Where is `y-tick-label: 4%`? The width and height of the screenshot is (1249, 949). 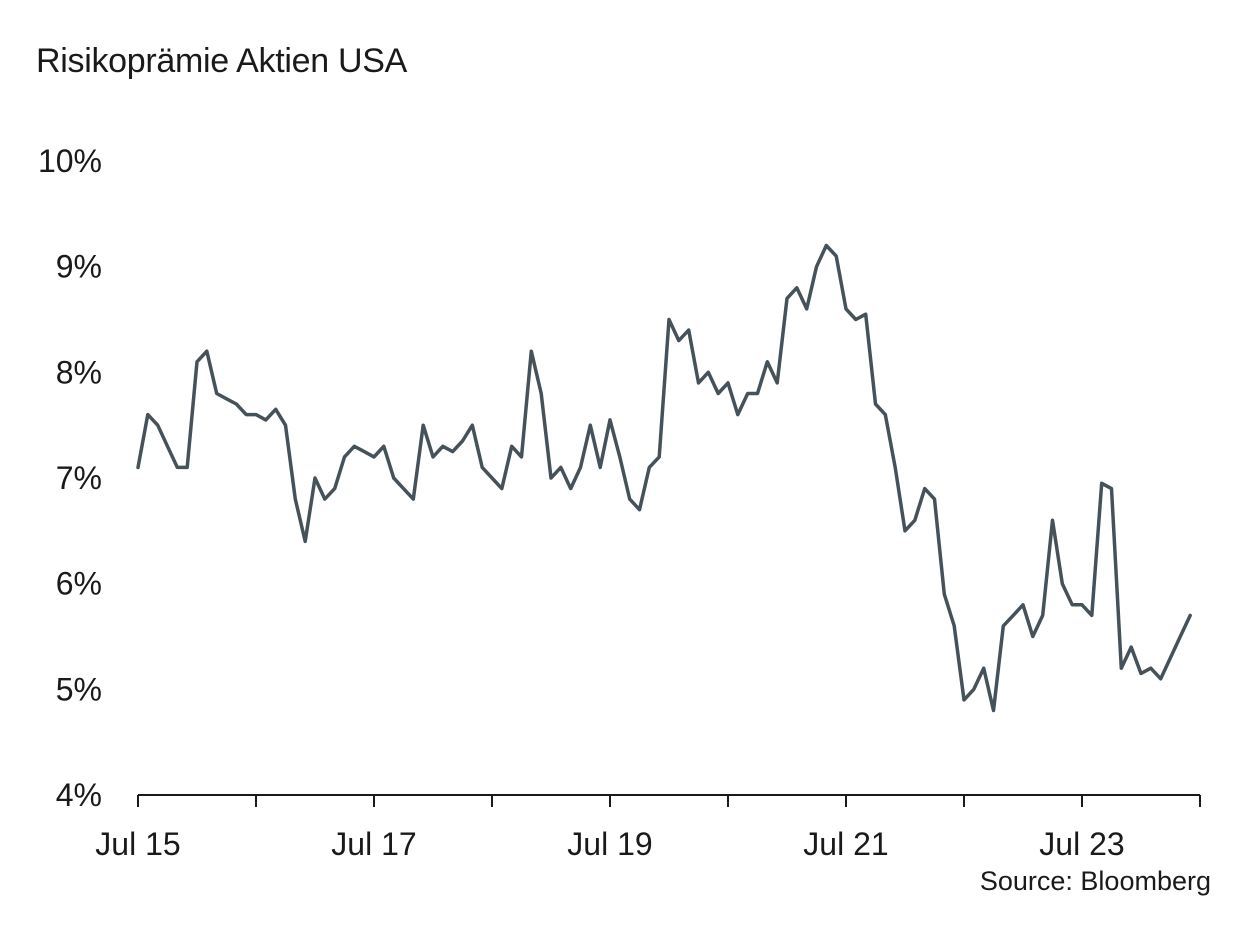
y-tick-label: 4% is located at coordinates (79, 795).